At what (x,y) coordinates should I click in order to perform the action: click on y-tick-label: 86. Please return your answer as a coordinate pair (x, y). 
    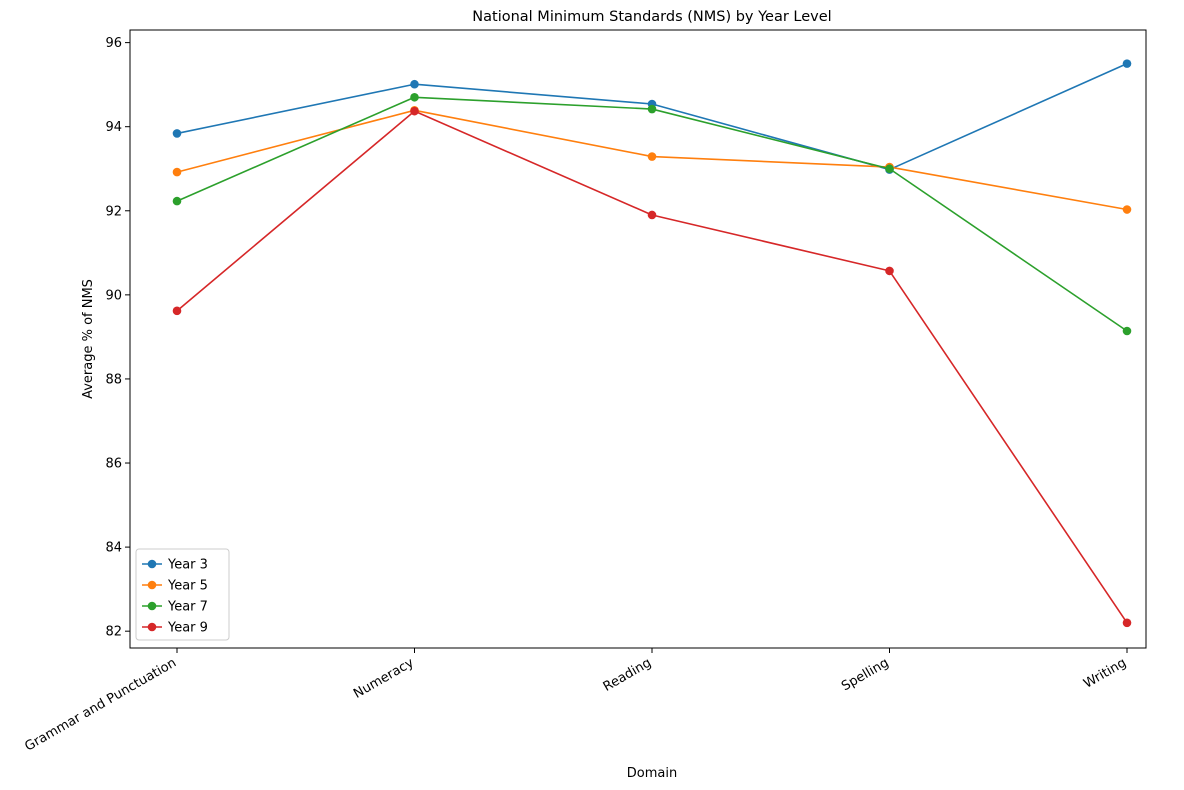
    Looking at the image, I should click on (113, 464).